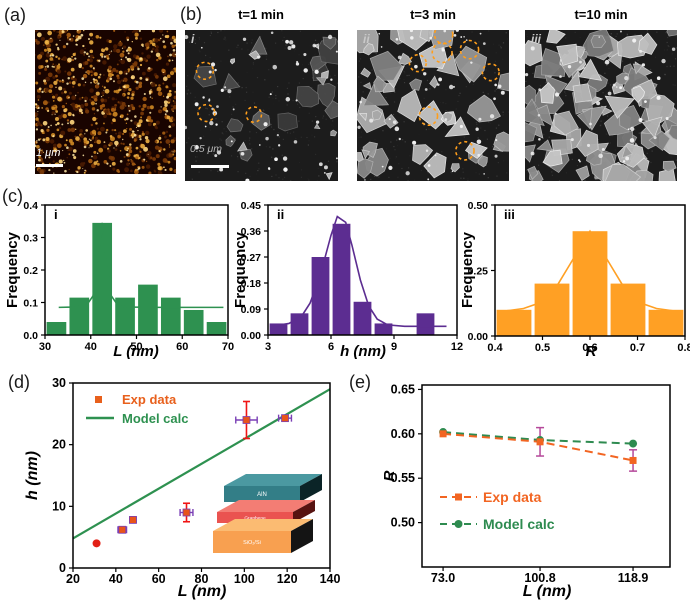  I want to click on tick-label: 0.50, so click(478, 206).